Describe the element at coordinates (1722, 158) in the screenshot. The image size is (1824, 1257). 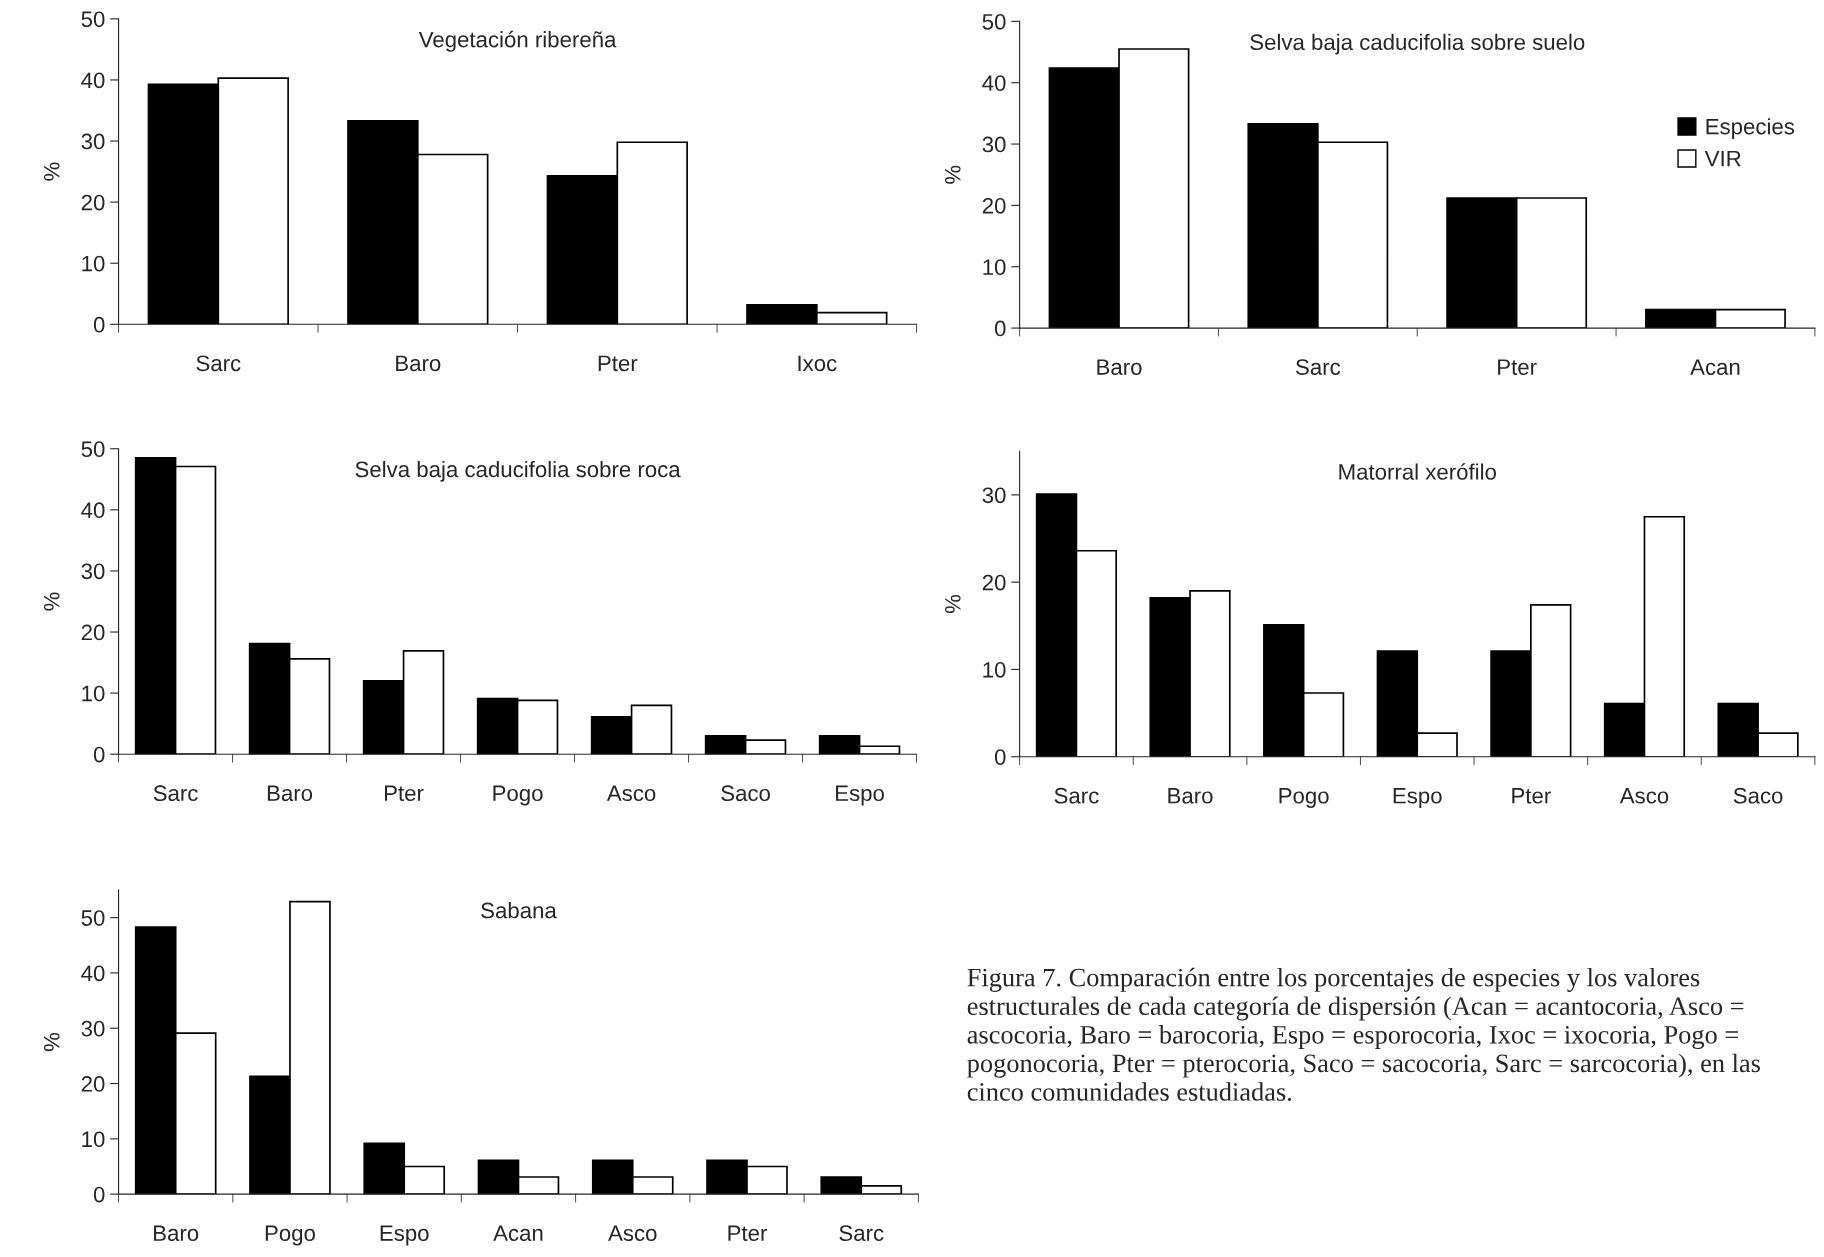
I see `legend-label: VIR` at that location.